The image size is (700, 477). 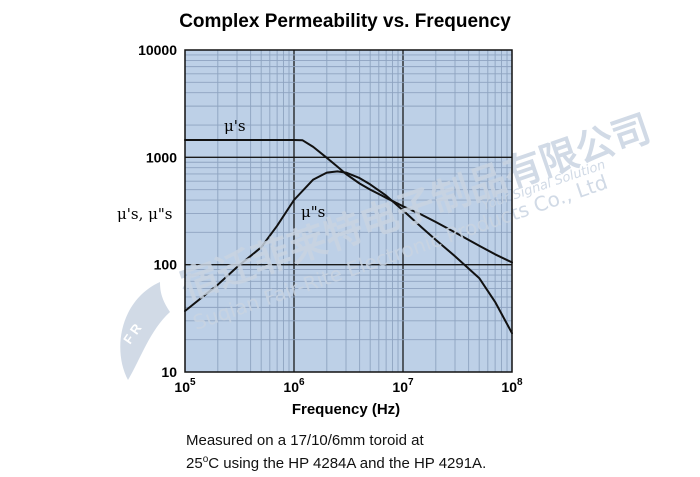 What do you see at coordinates (185, 386) in the screenshot?
I see `x-tick-label: 10⁵` at bounding box center [185, 386].